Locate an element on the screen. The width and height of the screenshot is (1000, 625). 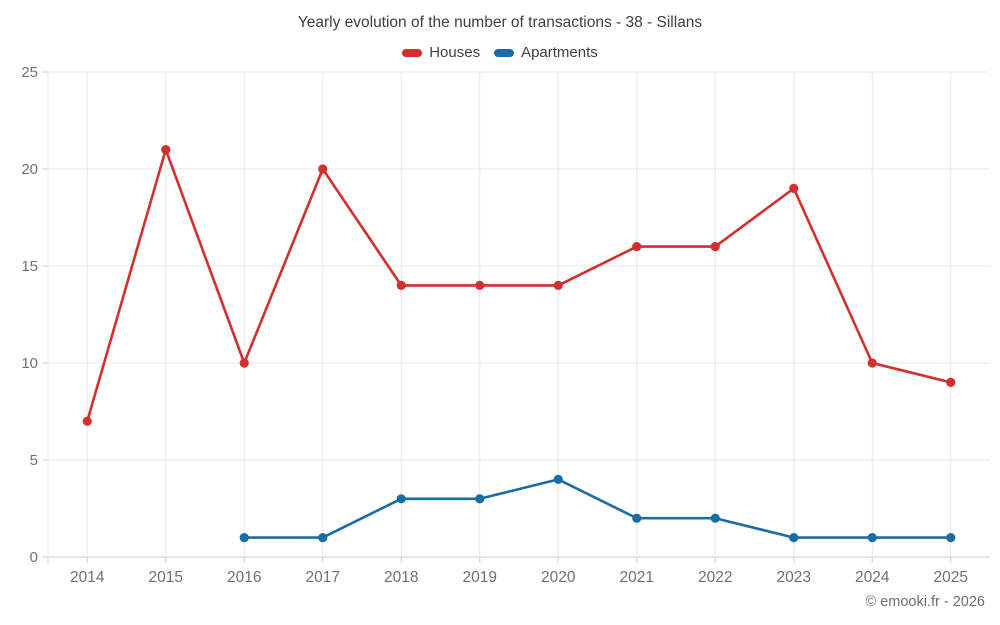
x-axis-label: 2017 is located at coordinates (323, 577).